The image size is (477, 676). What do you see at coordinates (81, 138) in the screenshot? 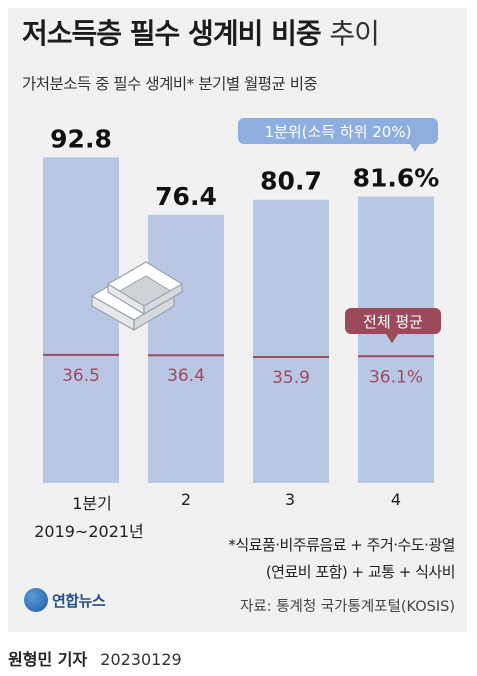
I see `bar-value-label-q1: 92.8` at bounding box center [81, 138].